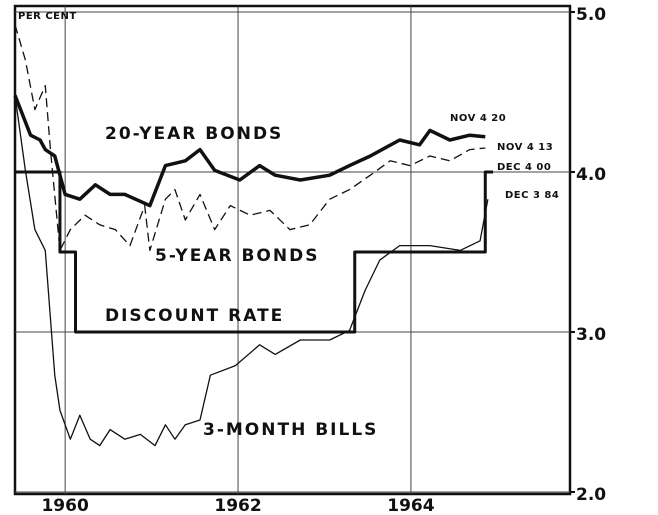 This screenshot has height=515, width=658. I want to click on annotation: PER CENT, so click(47, 16).